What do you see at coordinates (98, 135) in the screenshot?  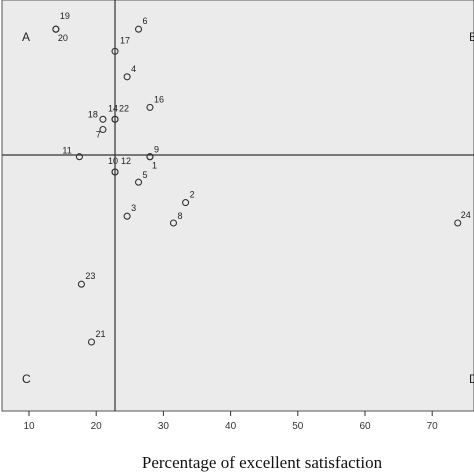 I see `point-label-7: 7` at bounding box center [98, 135].